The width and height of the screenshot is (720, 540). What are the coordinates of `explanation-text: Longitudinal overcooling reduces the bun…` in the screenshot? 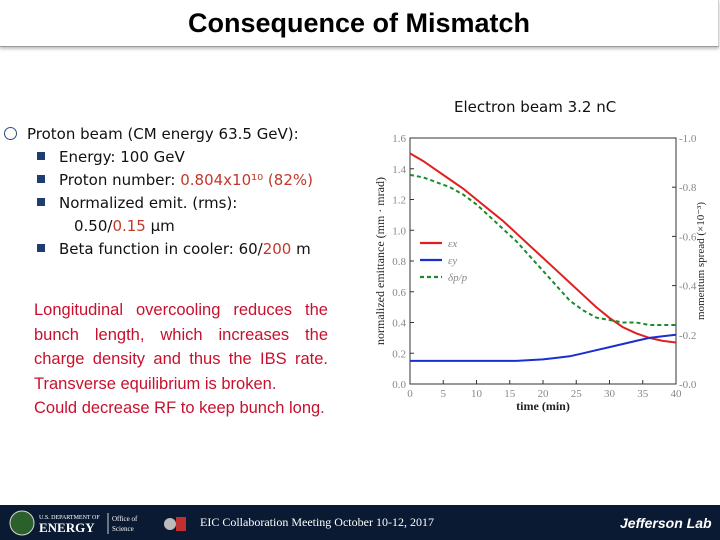 It's located at (181, 359).